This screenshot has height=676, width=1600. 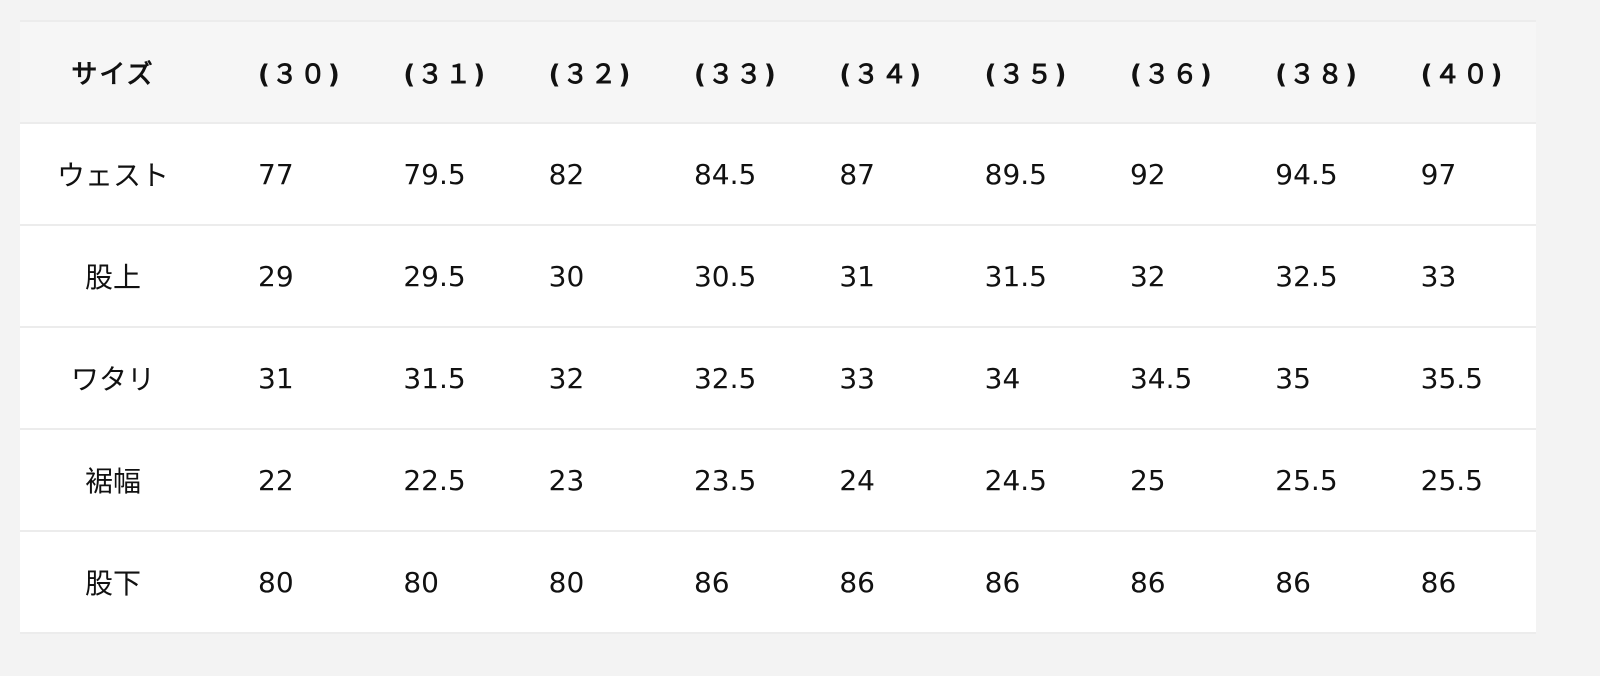 I want to click on table-cell: 92, so click(x=1172, y=174).